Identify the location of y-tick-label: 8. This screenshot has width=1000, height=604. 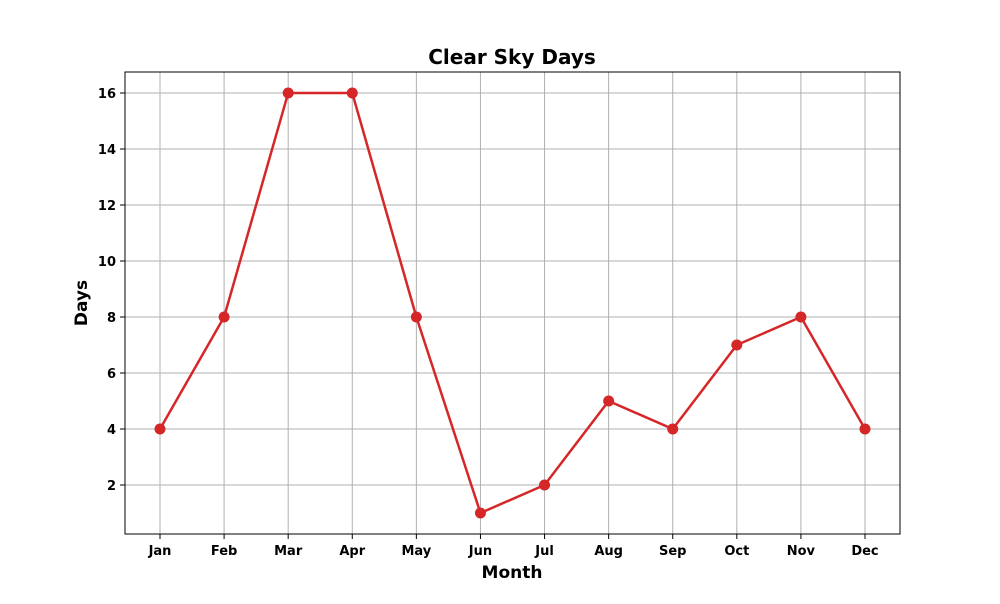
(111, 318).